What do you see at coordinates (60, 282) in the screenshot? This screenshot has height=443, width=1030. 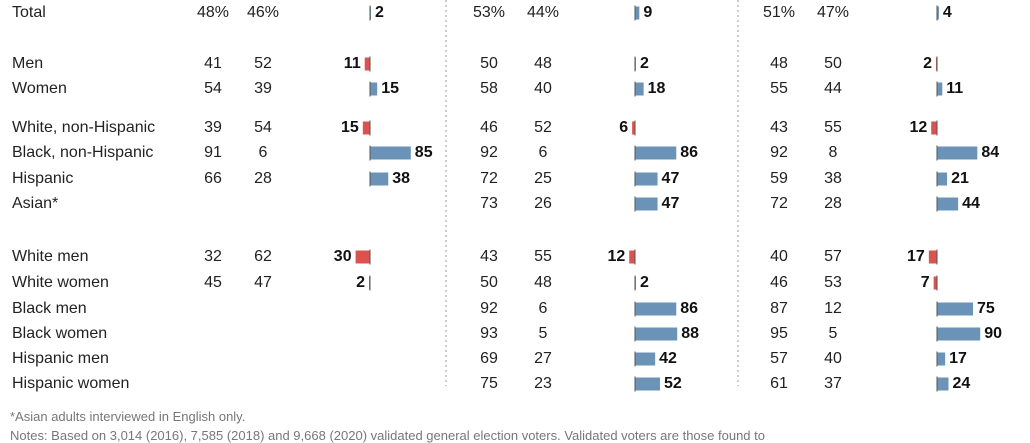 I see `row-label: White women` at bounding box center [60, 282].